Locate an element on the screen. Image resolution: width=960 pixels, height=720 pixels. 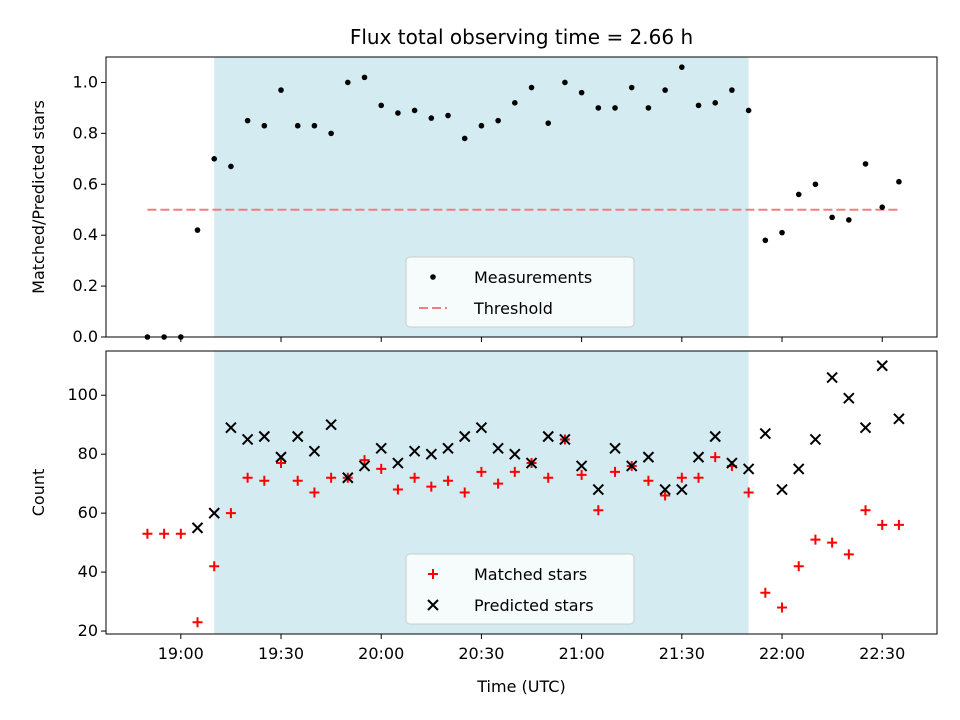
x-tick-label: 20:30 is located at coordinates (481, 653).